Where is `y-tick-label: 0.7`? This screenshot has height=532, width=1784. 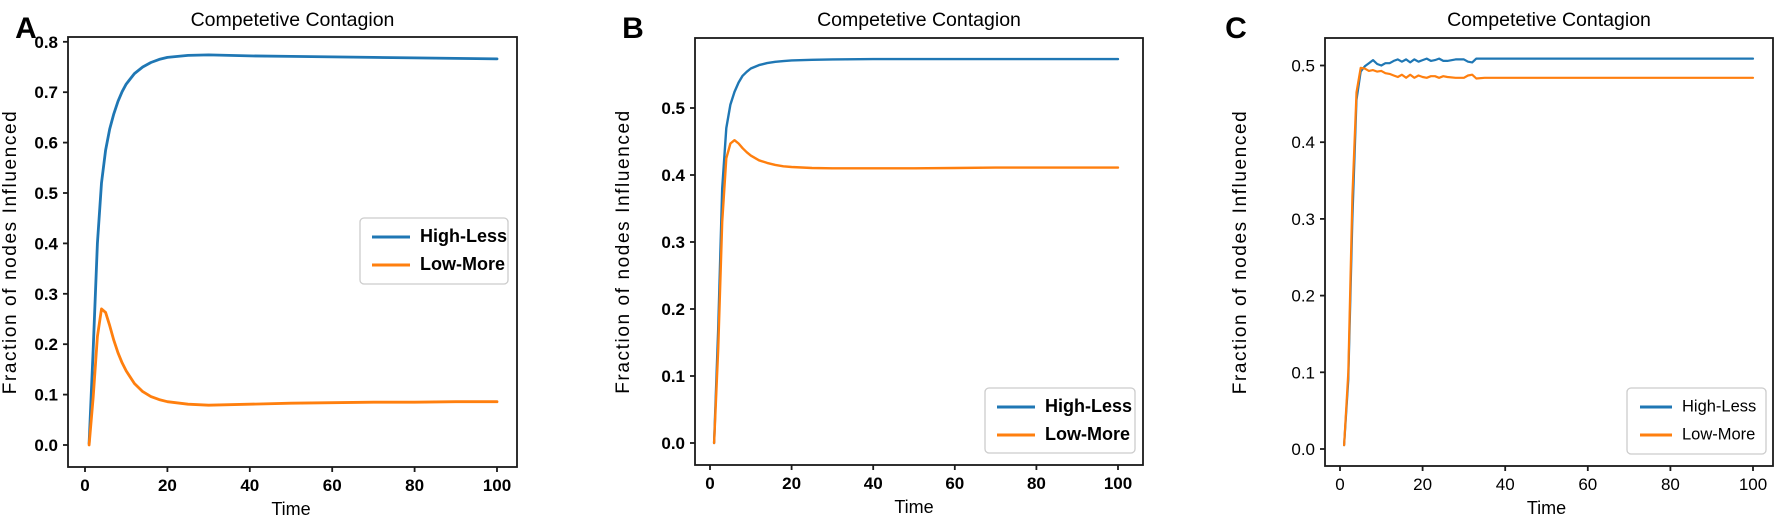 y-tick-label: 0.7 is located at coordinates (46, 92).